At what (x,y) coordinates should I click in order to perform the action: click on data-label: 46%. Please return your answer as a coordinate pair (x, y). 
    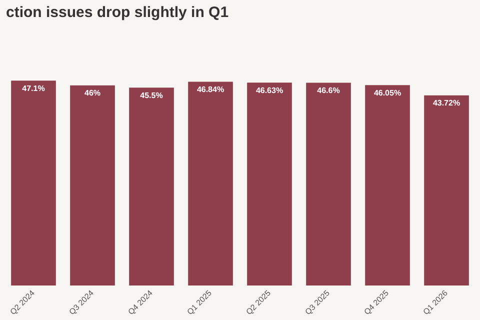
    Looking at the image, I should click on (92, 93).